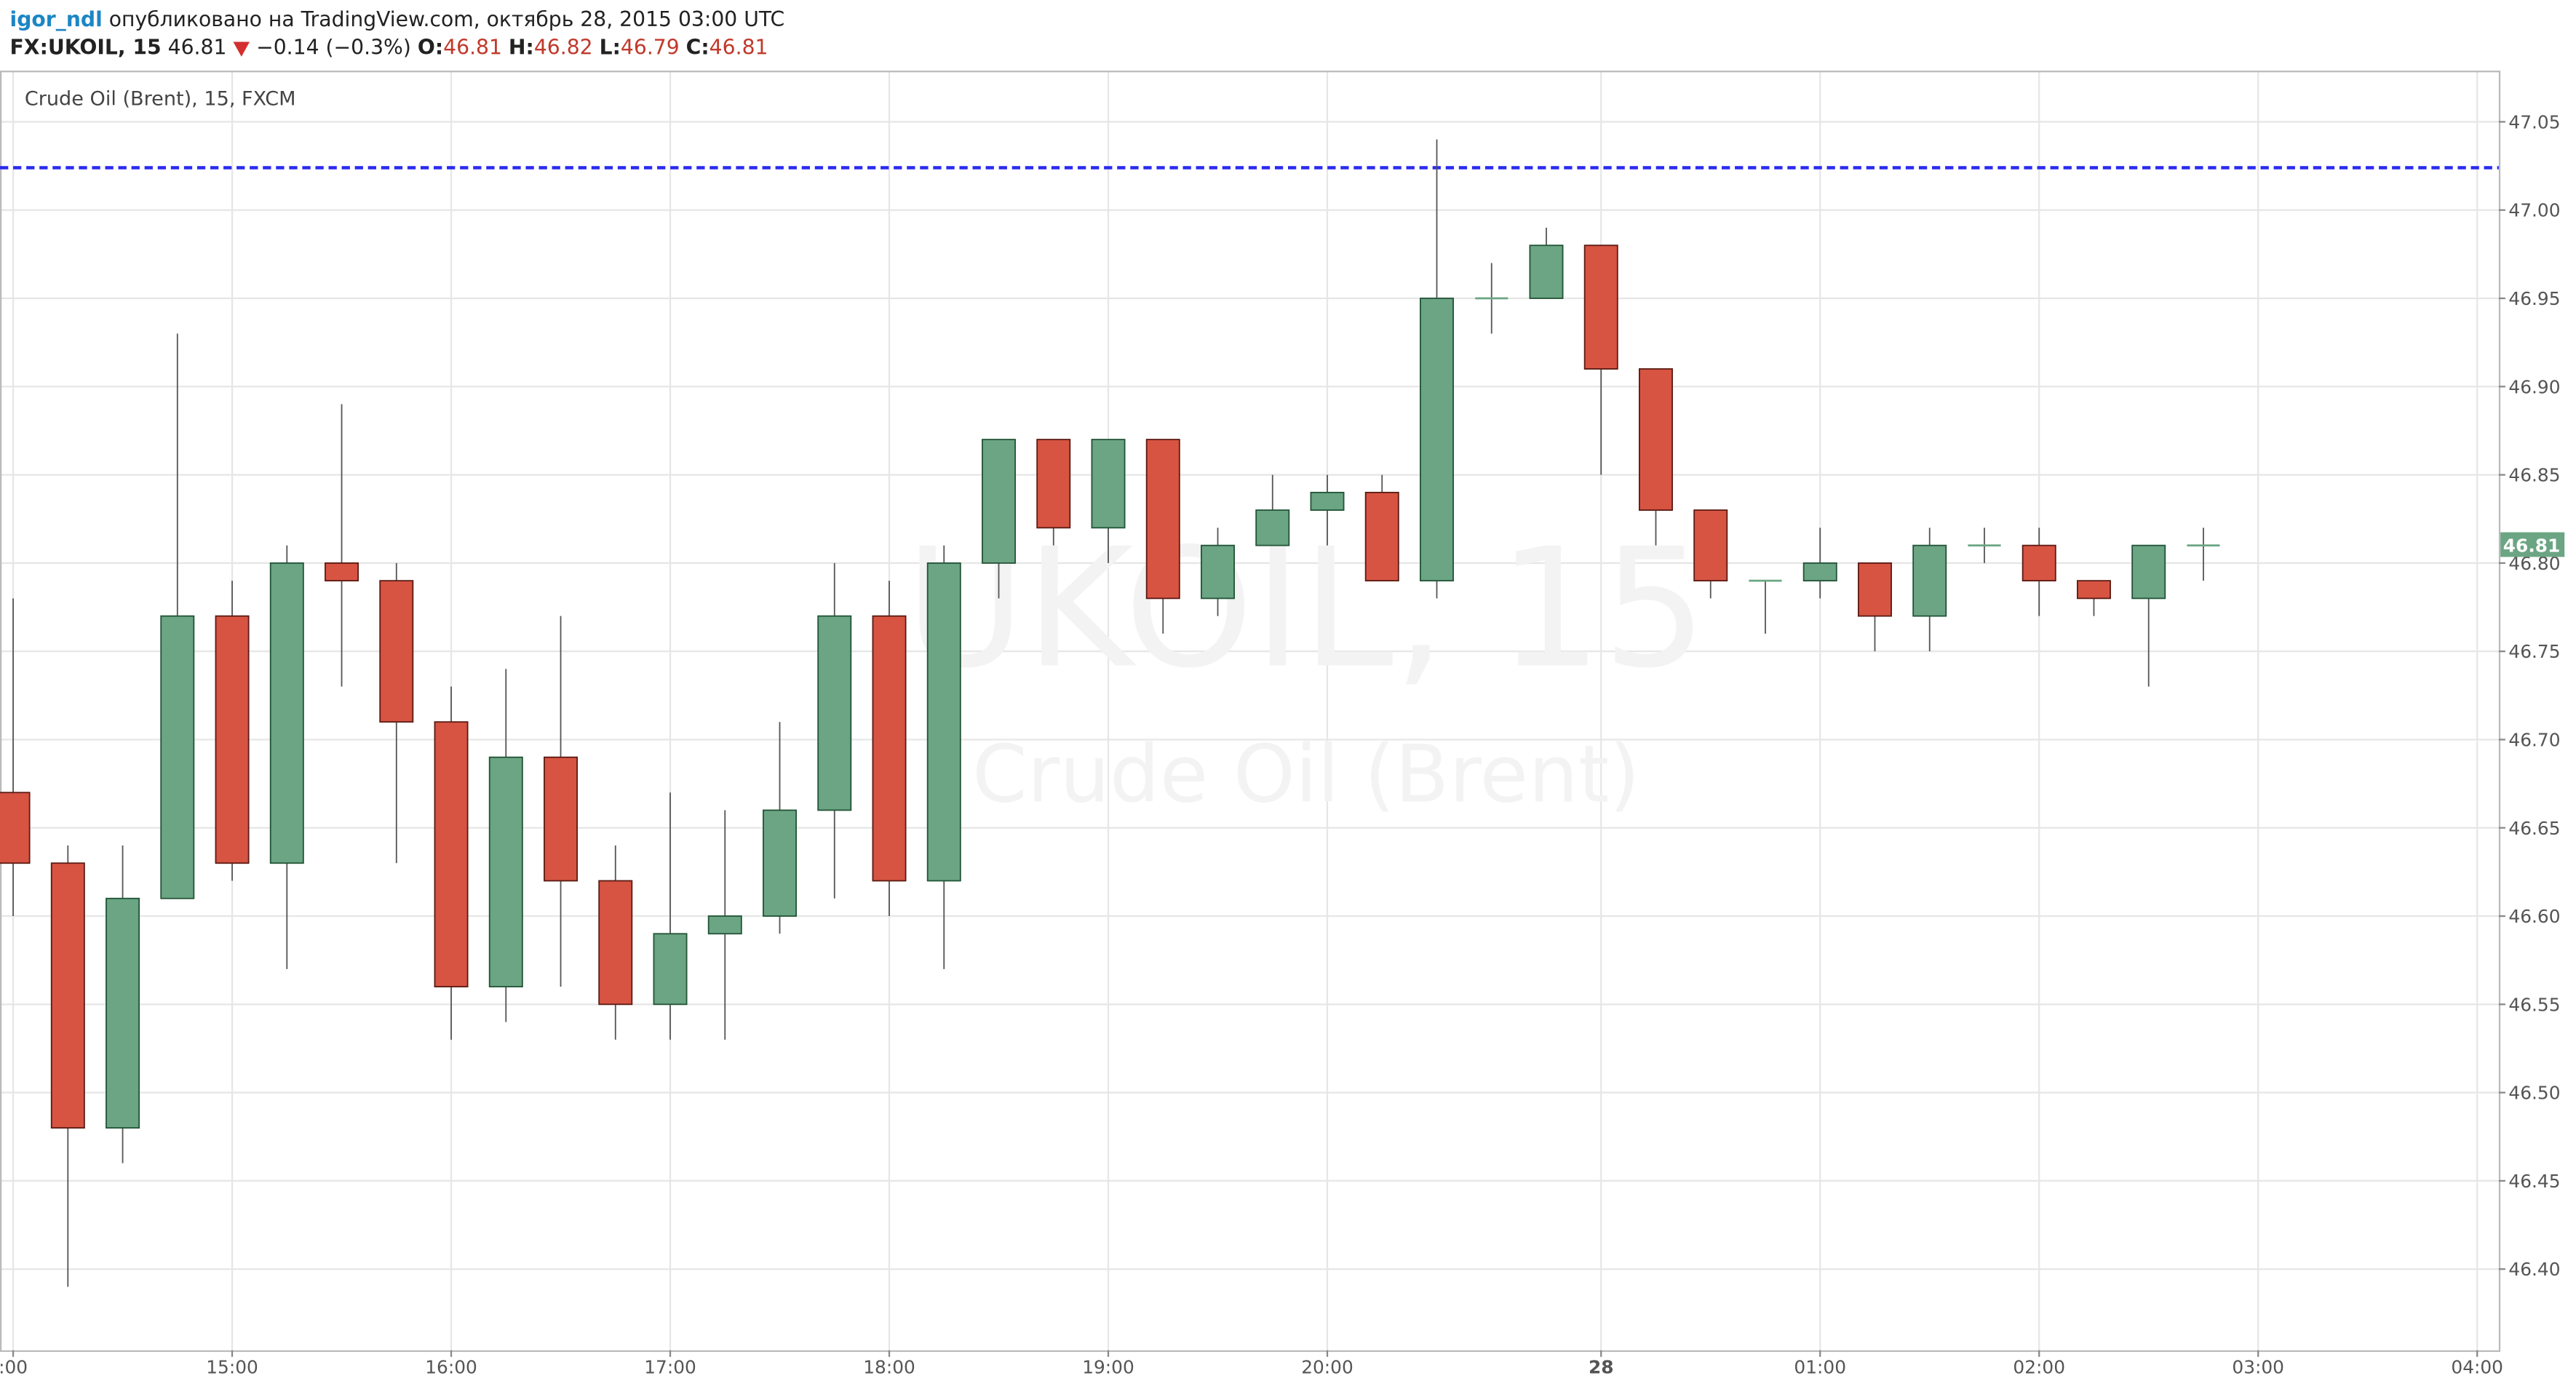 This screenshot has height=1397, width=2576. I want to click on x-tick-label: 20:00, so click(1327, 1367).